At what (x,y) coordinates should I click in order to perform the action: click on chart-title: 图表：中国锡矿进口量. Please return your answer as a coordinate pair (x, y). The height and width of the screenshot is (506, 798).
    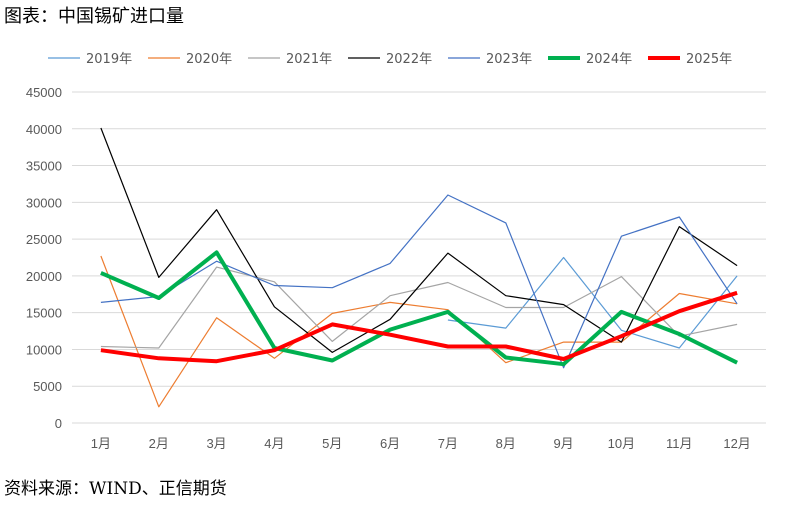
    Looking at the image, I should click on (94, 16).